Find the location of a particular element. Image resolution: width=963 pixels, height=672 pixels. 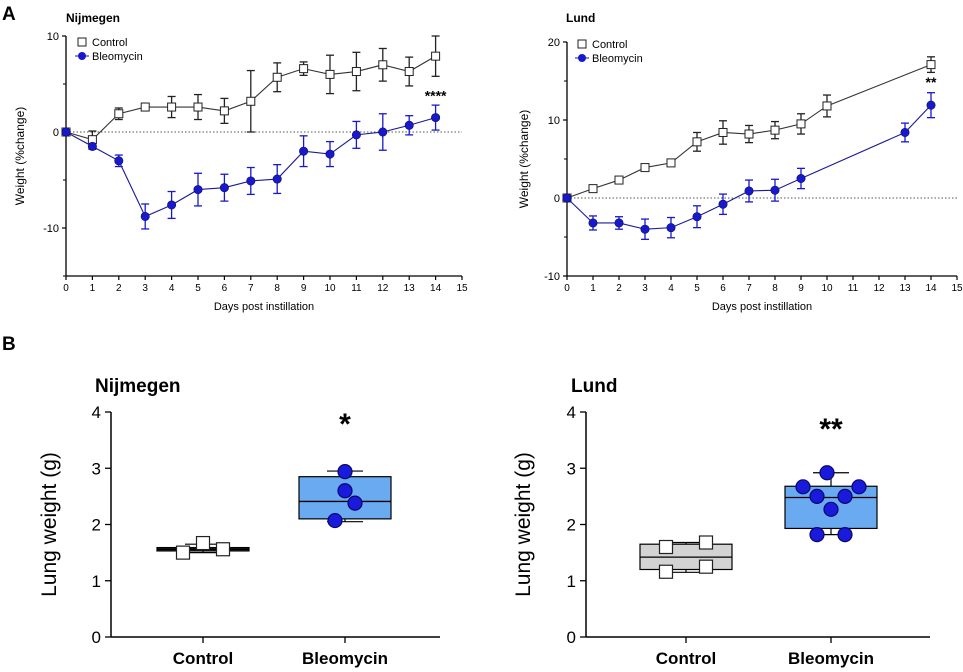

significance-stars: ** is located at coordinates (931, 82).